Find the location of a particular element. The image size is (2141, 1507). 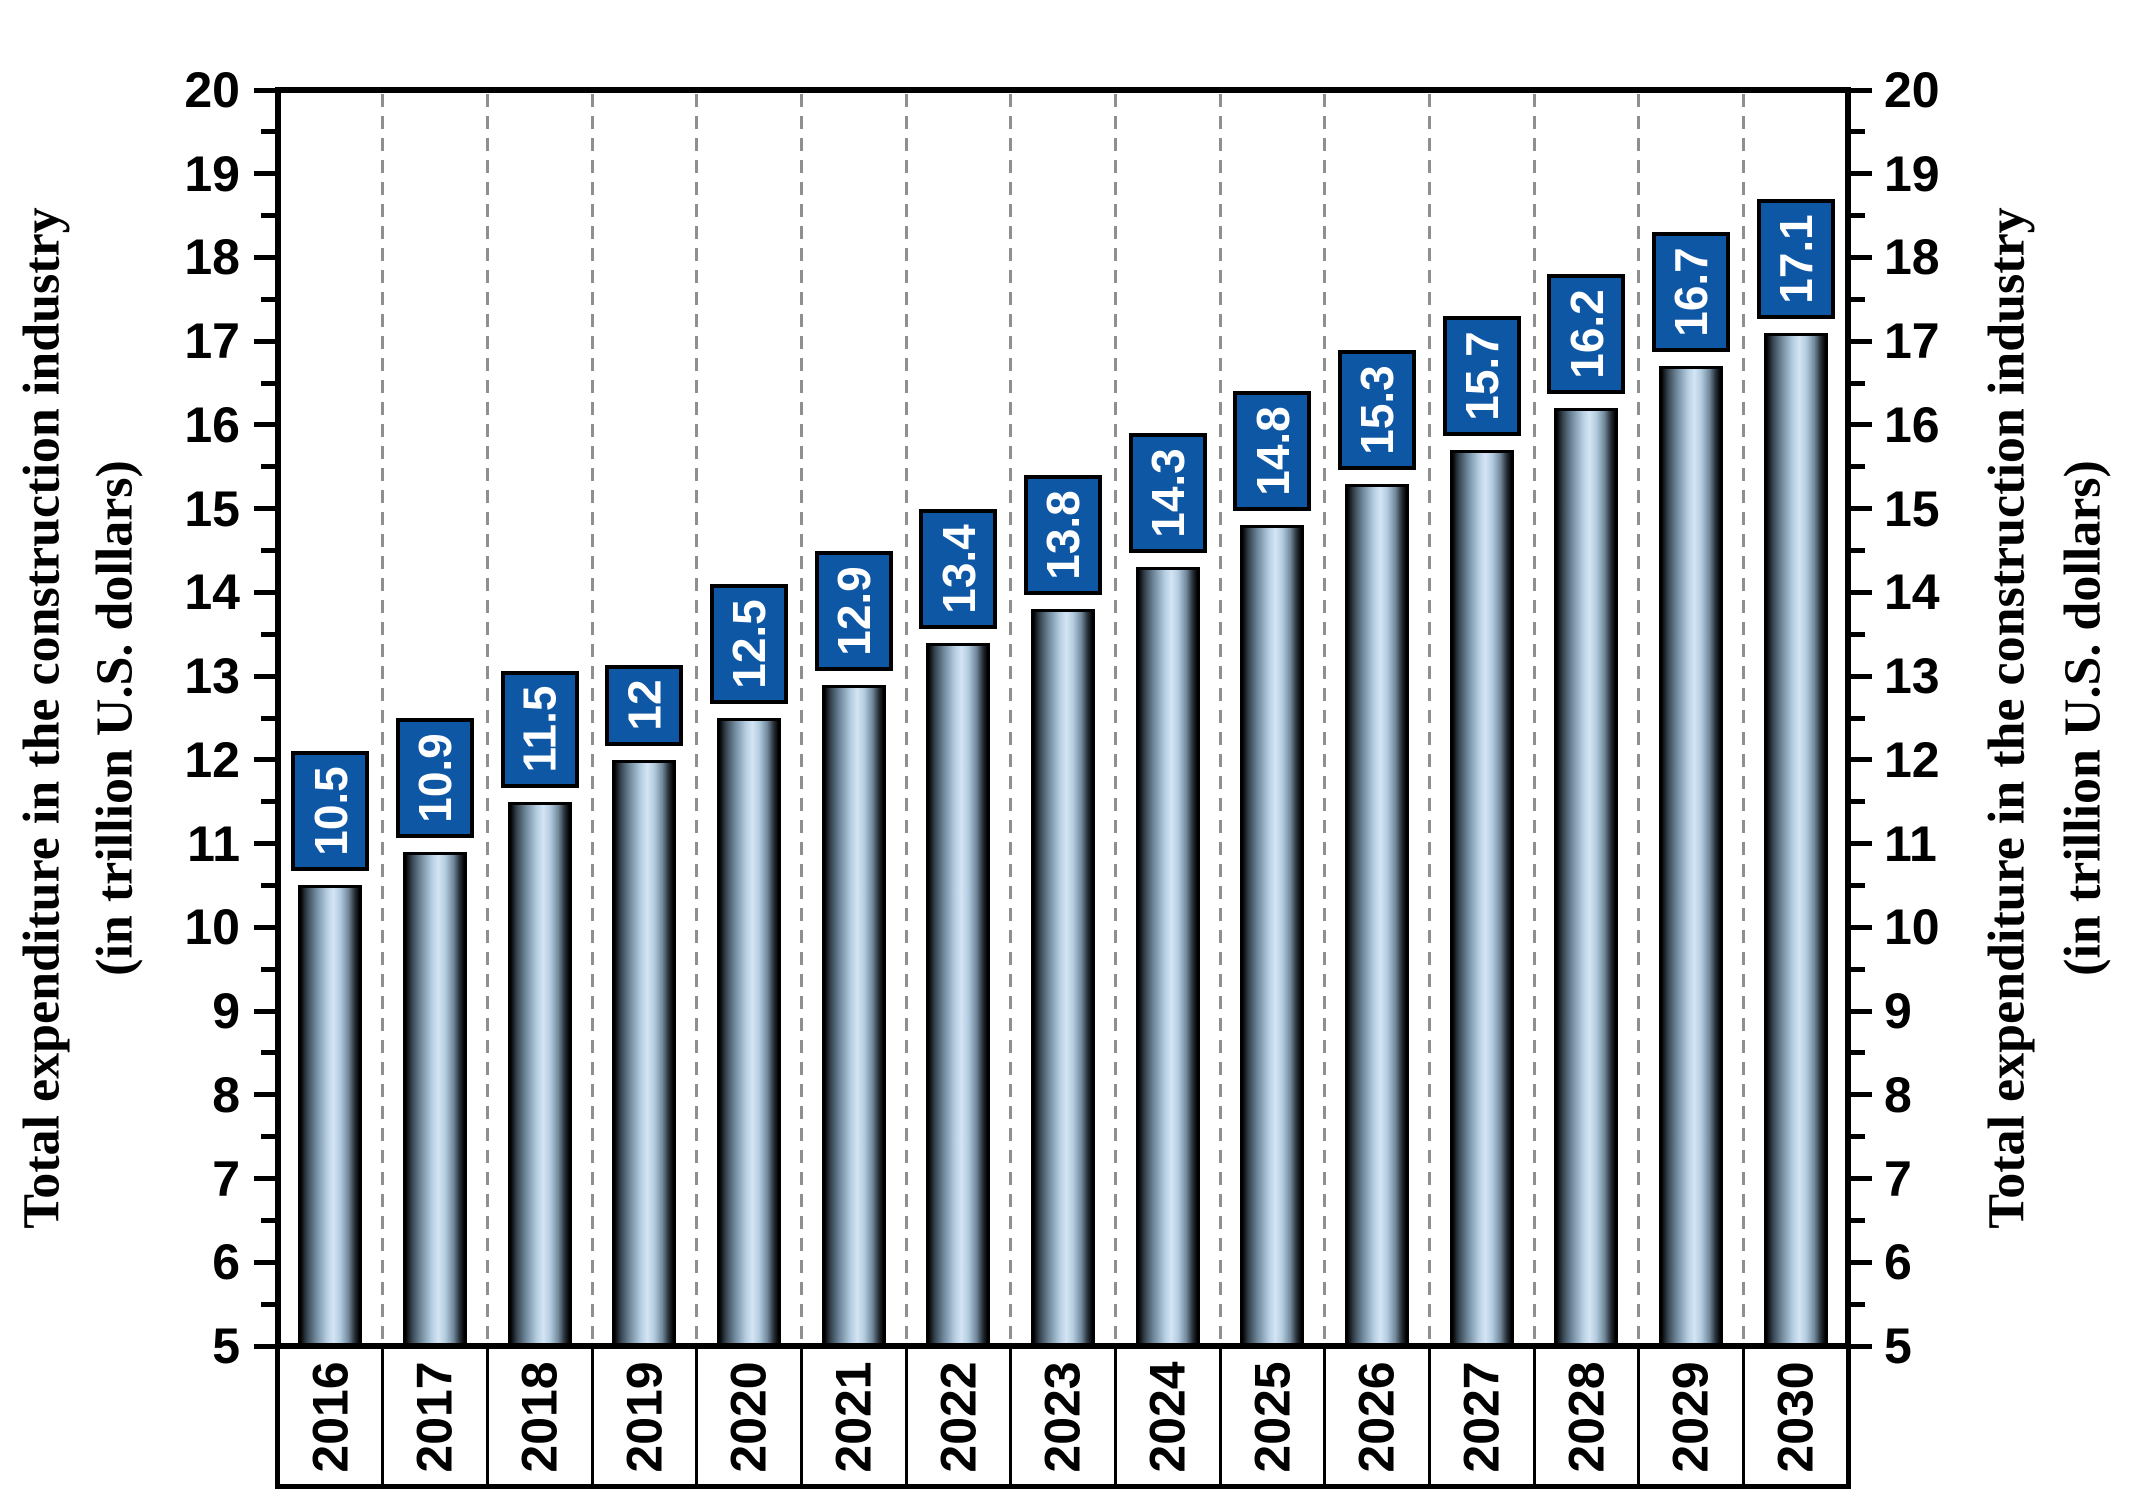

bar-value-label: 13.4 is located at coordinates (958, 568).